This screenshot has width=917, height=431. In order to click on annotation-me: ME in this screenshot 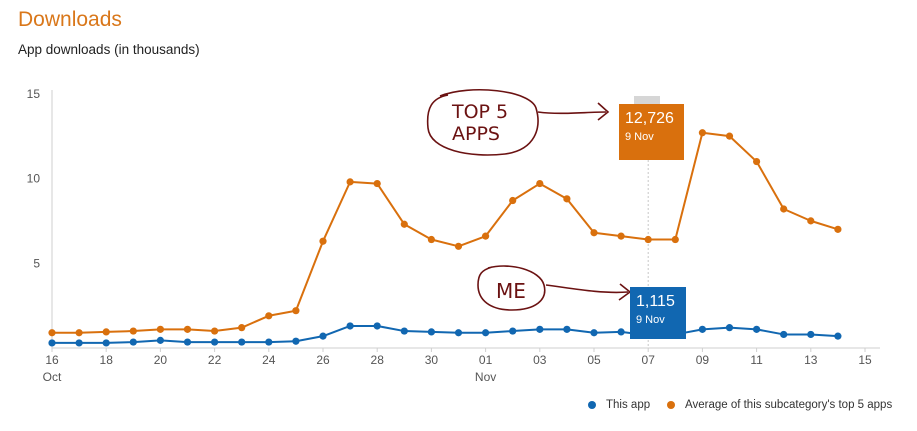, I will do `click(511, 291)`.